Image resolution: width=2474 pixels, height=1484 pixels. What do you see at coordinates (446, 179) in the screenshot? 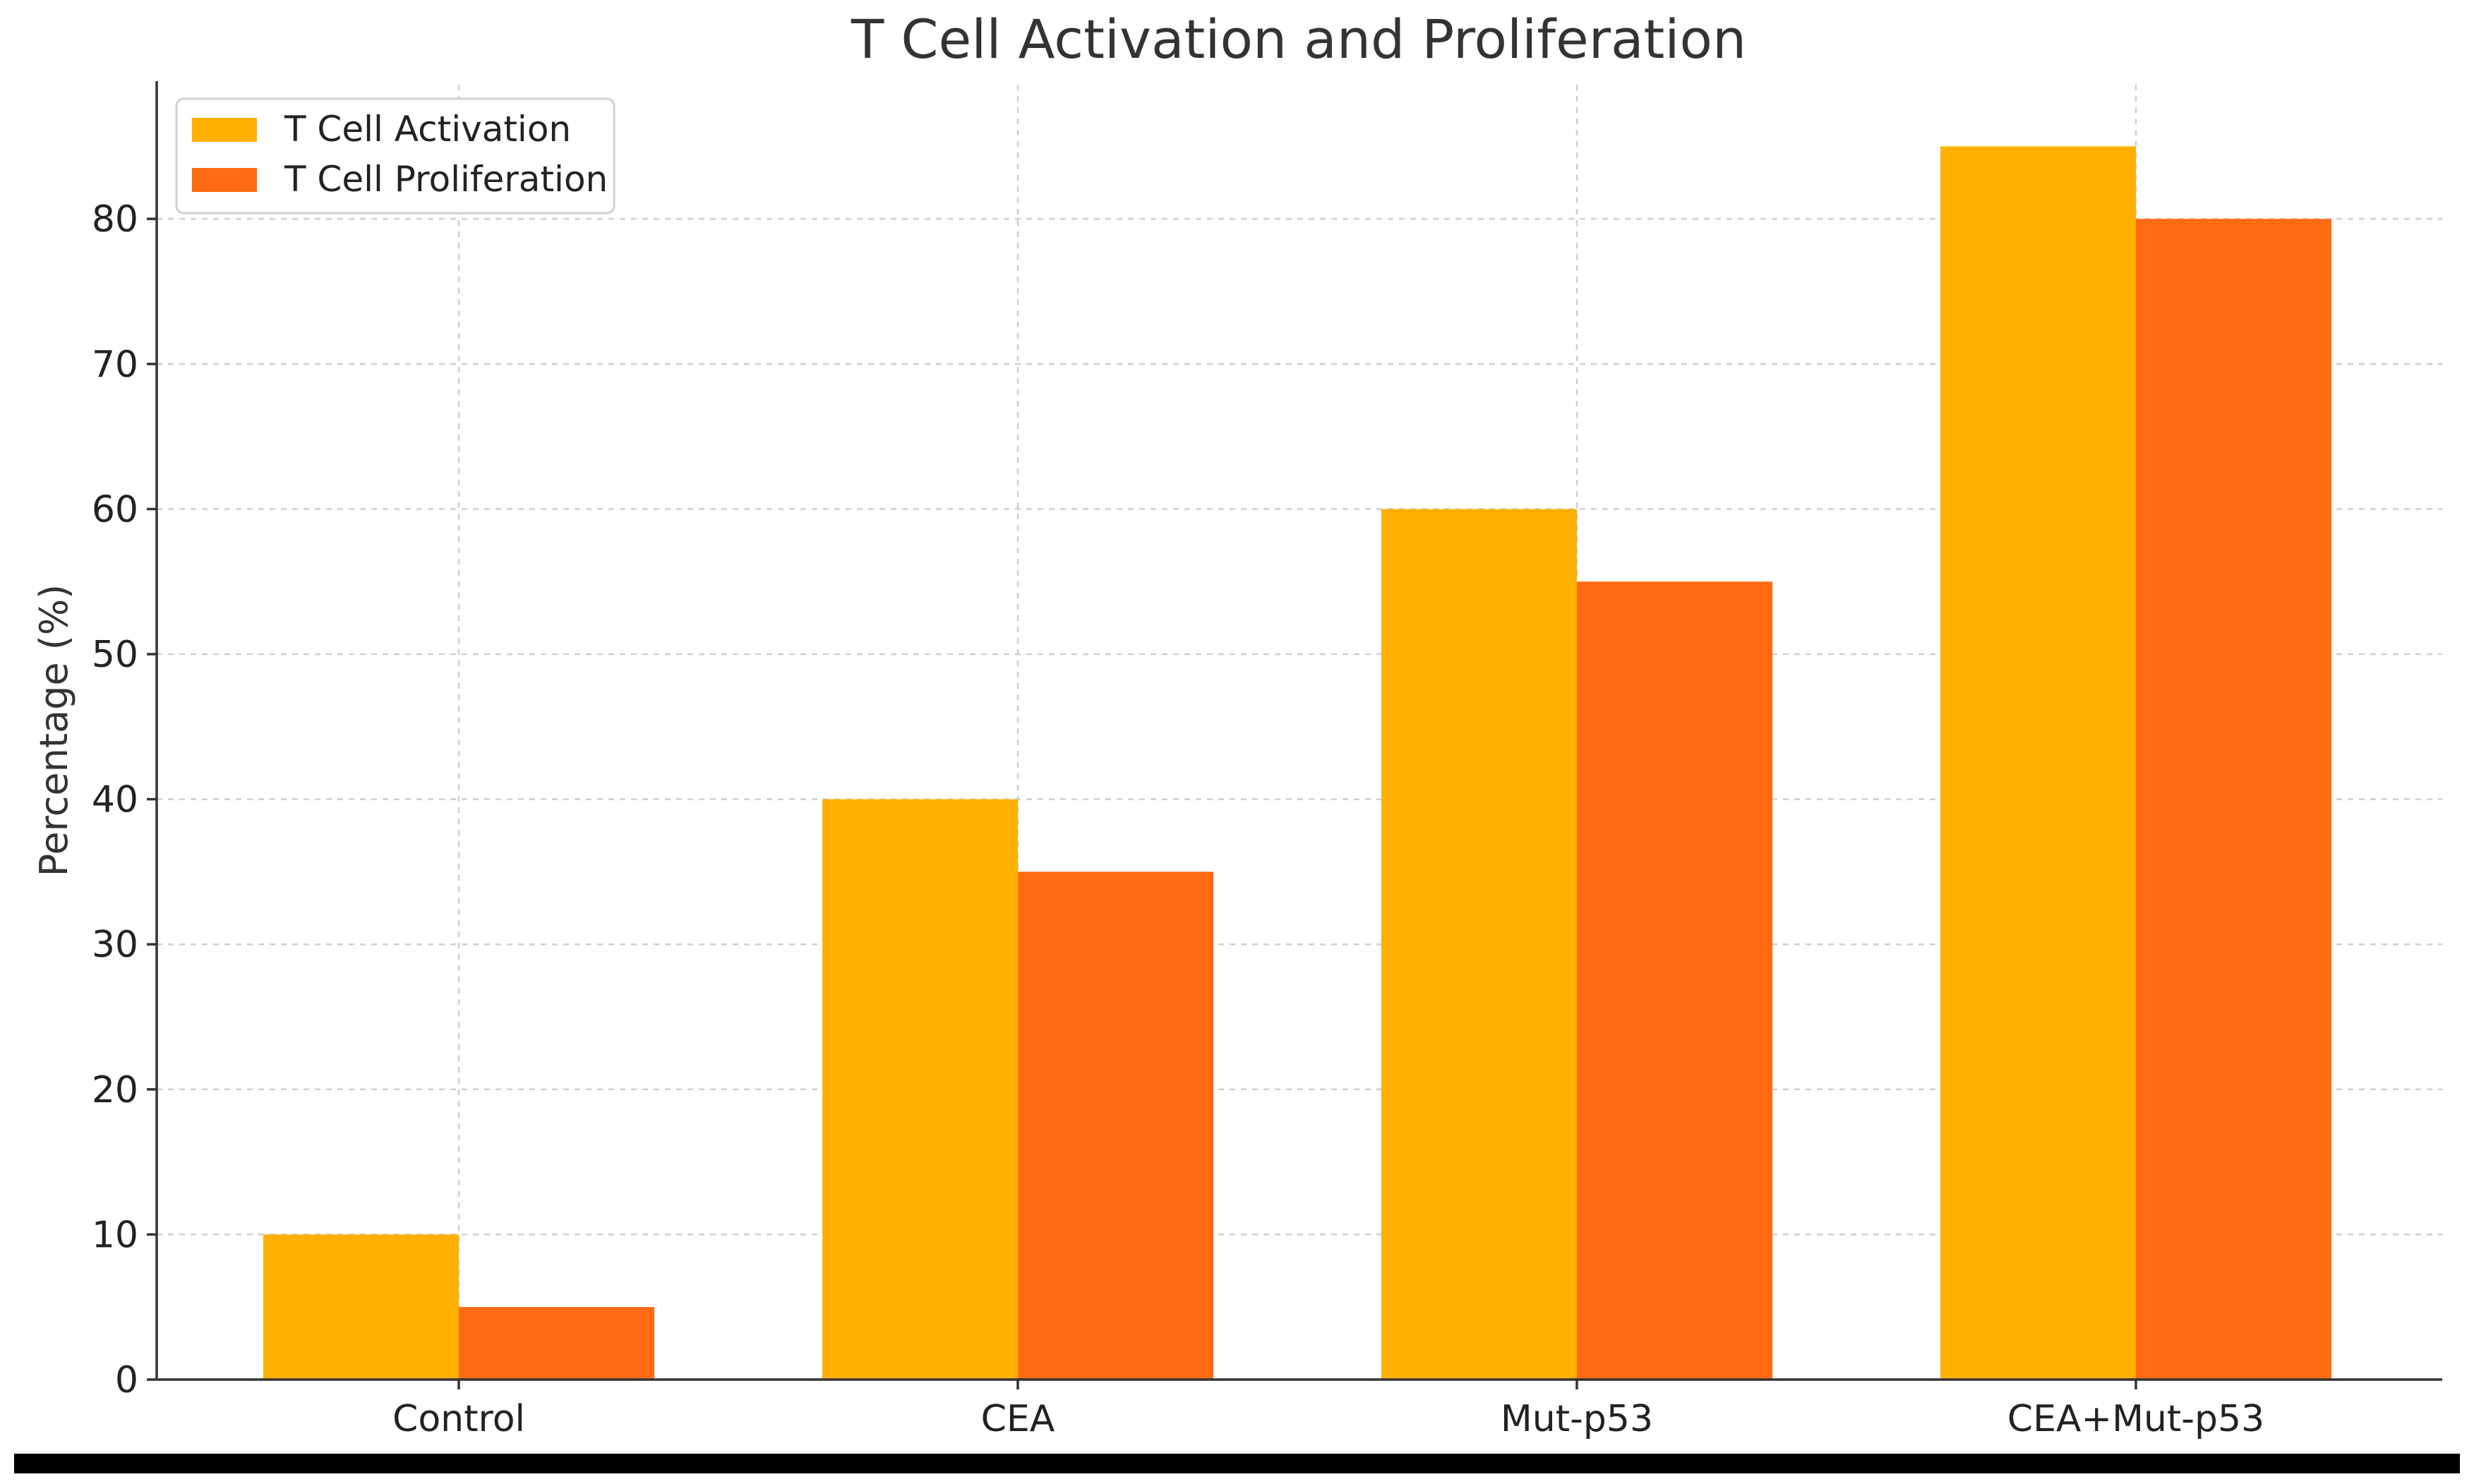
I see `legend-label-proliferation: T Cell Proliferation` at bounding box center [446, 179].